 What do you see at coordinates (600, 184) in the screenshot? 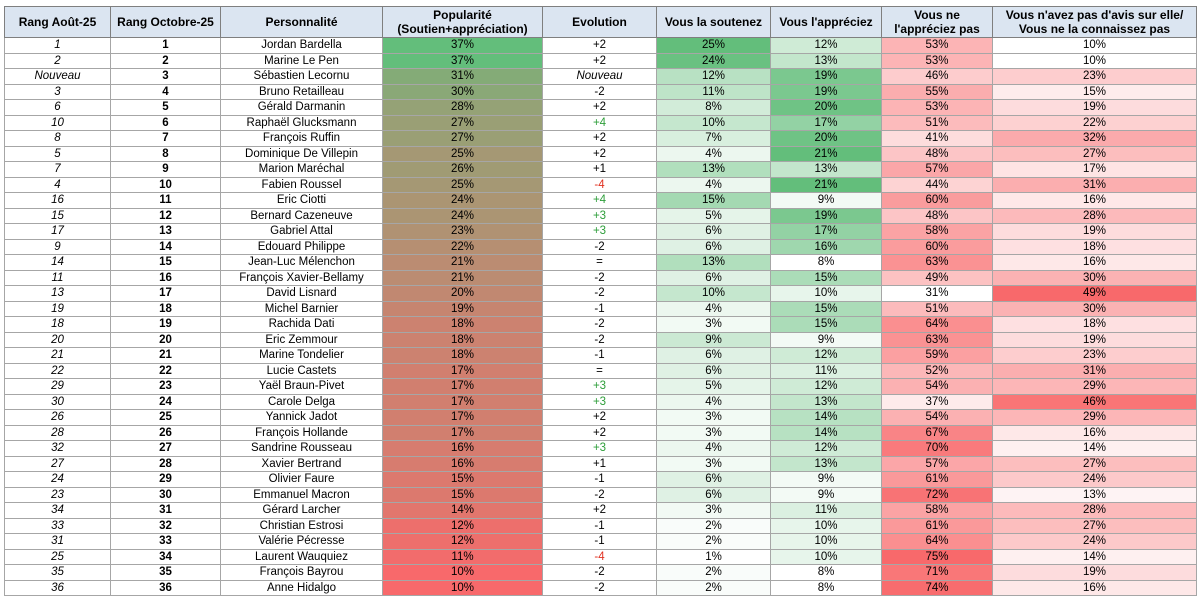
I see `table-row: 4 10 Fabien Roussel 25% -4 4% 21% 44% 31%` at bounding box center [600, 184].